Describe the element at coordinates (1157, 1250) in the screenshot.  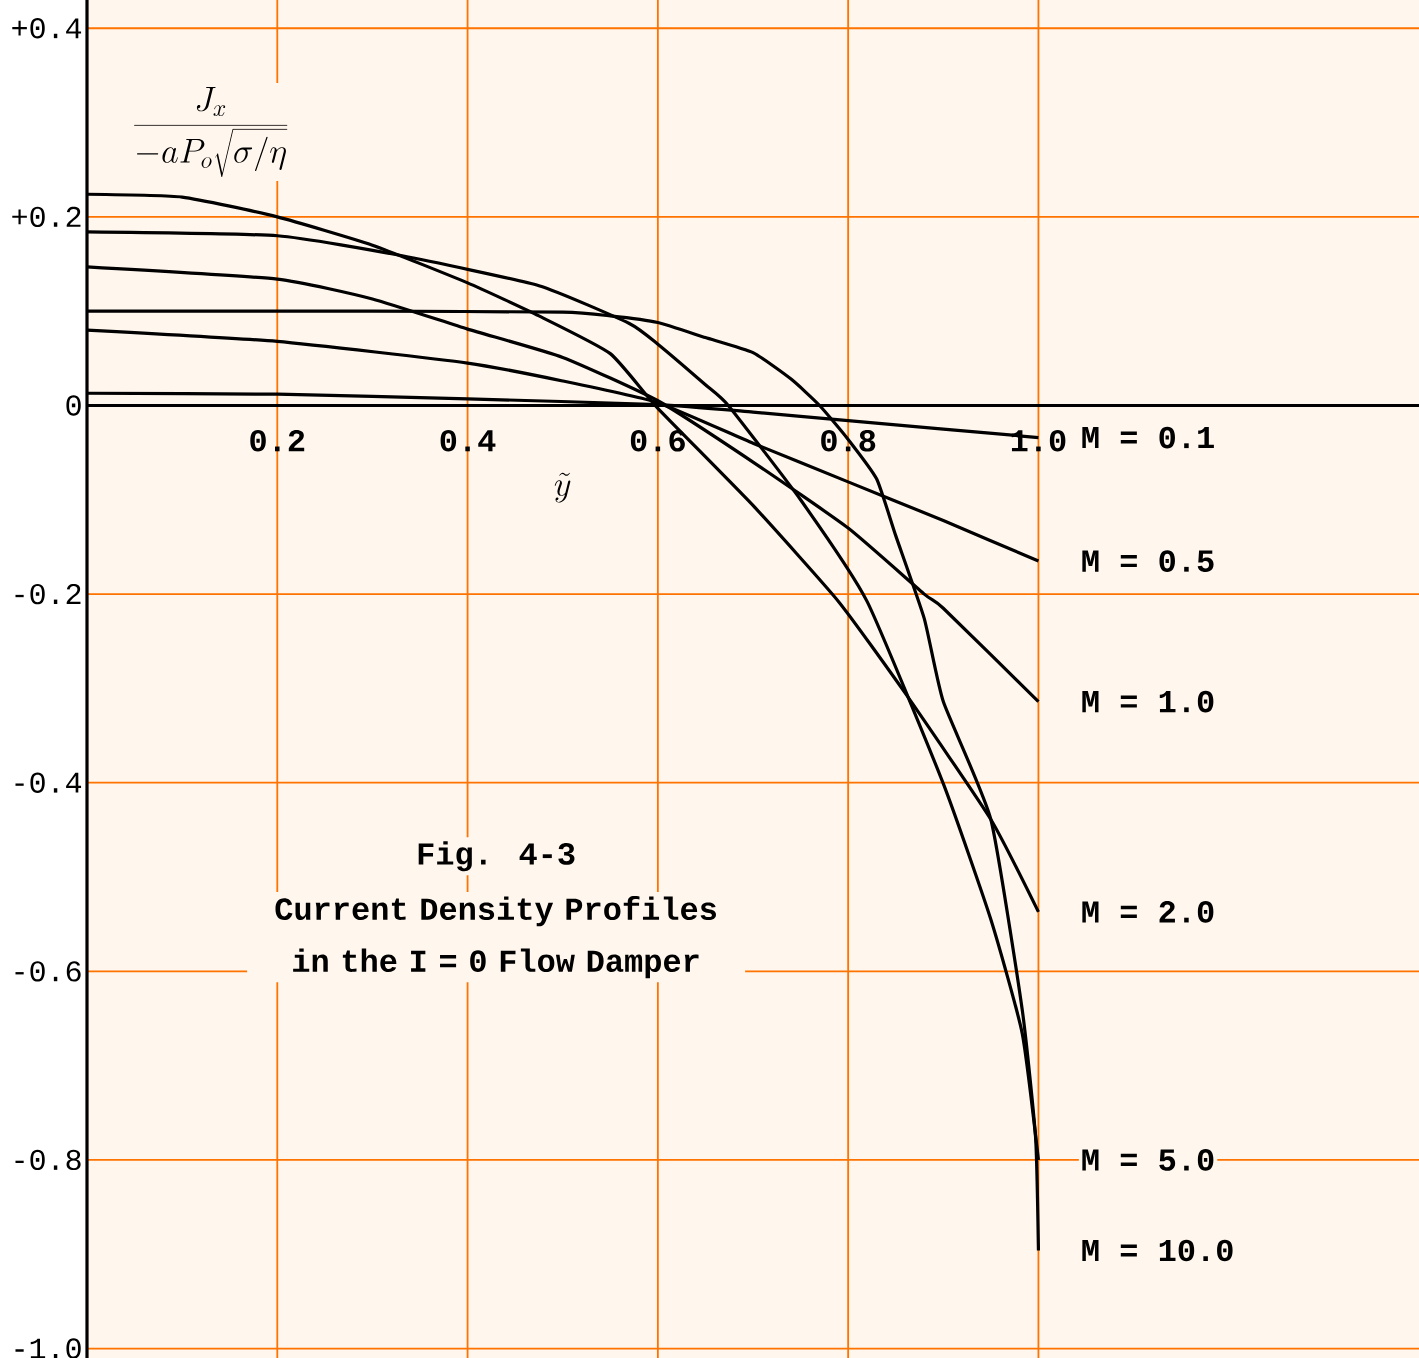
I see `series-label: M = 10.0` at that location.